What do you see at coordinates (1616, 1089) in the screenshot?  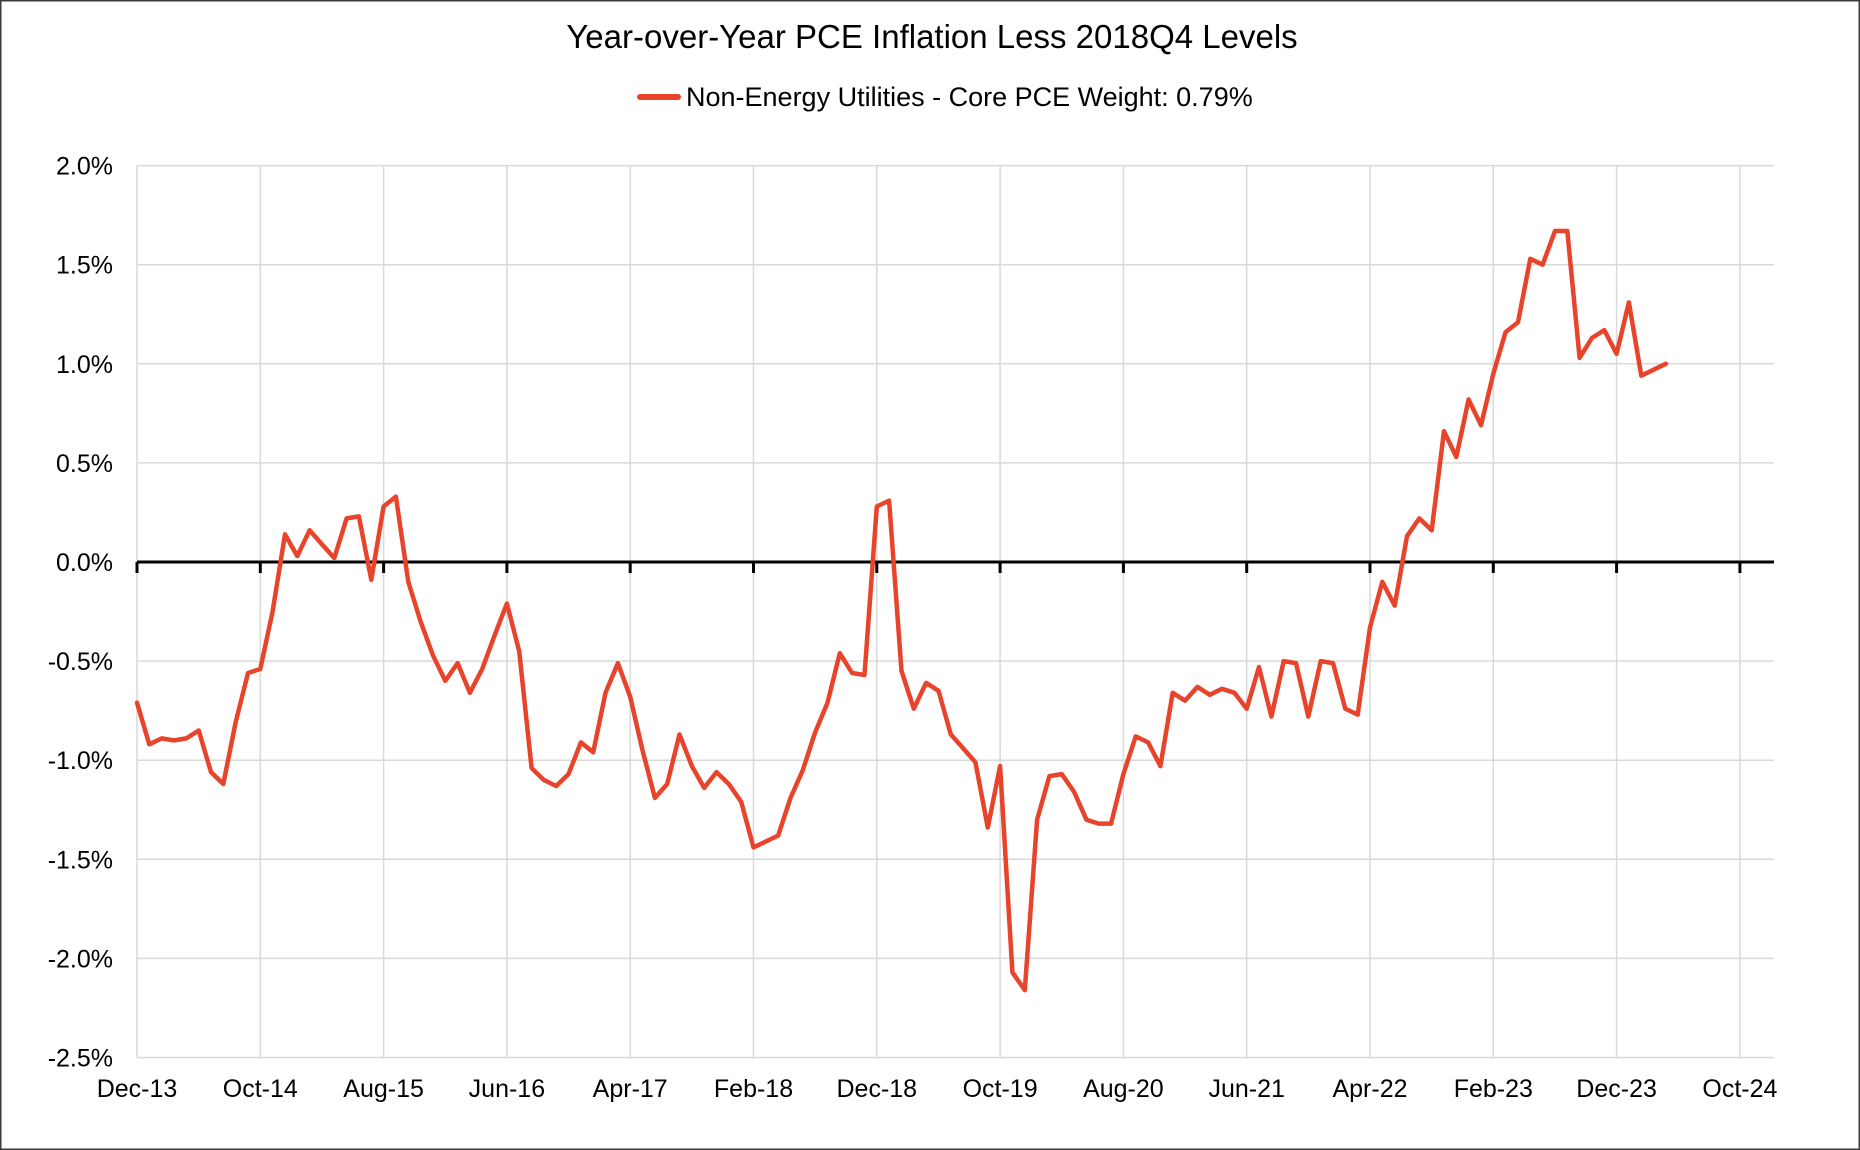 I see `x-axis-tick-label: Dec-23` at bounding box center [1616, 1089].